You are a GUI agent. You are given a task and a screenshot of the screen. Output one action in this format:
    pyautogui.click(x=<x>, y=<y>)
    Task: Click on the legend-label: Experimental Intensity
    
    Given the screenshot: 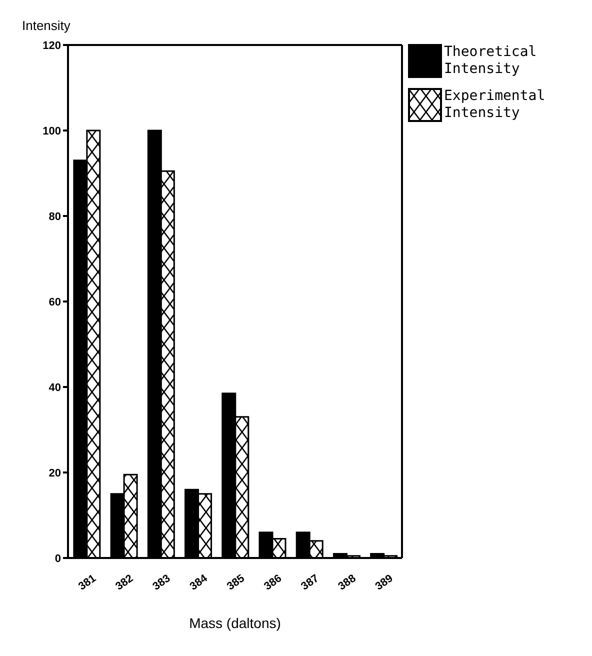 What is the action you would take?
    pyautogui.click(x=495, y=105)
    